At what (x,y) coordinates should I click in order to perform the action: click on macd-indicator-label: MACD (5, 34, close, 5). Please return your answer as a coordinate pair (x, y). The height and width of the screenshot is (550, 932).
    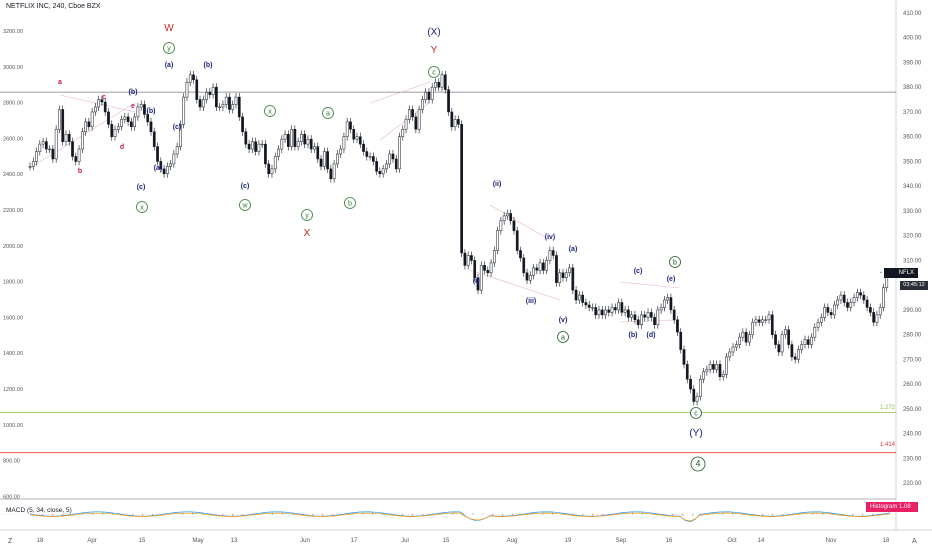
    Looking at the image, I should click on (39, 510).